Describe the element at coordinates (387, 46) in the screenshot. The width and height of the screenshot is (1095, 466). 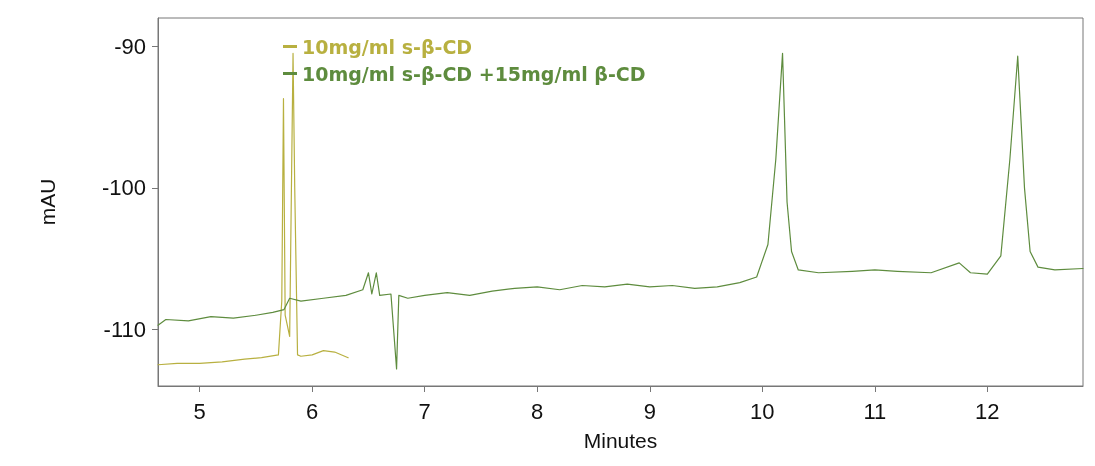
I see `legend-label: 10mg/ml s-β-CD` at that location.